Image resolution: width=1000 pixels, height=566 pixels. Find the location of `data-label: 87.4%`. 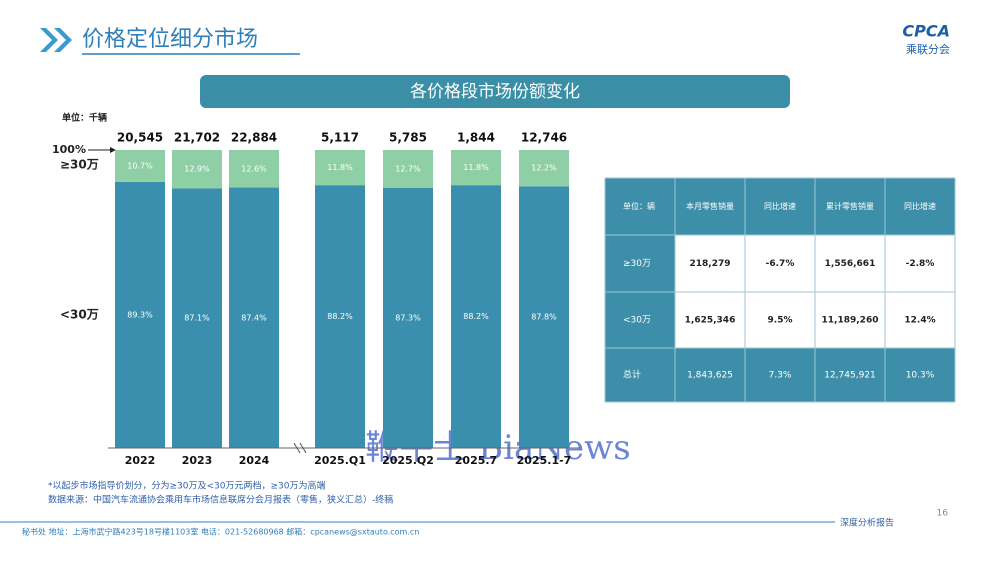

data-label: 87.4% is located at coordinates (254, 317).